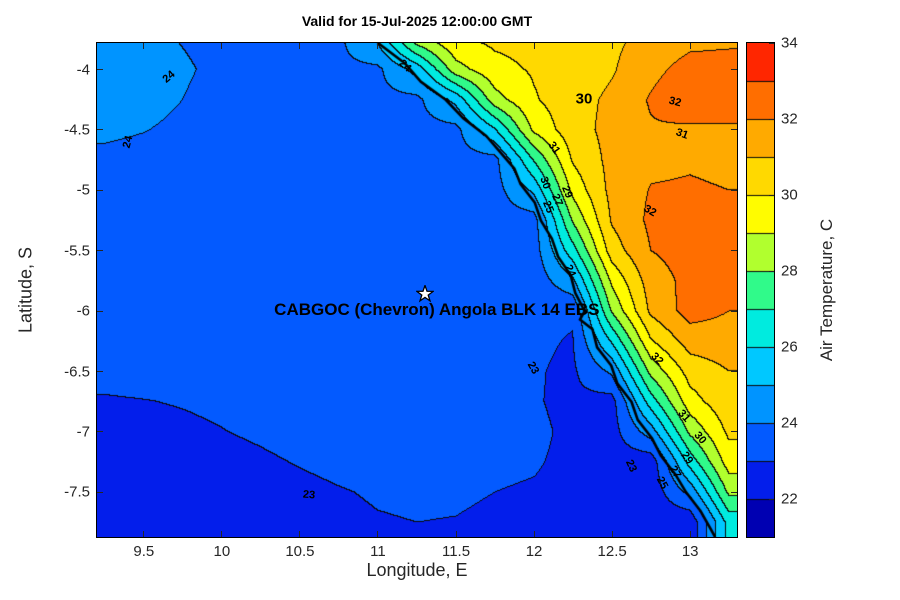 This screenshot has height=600, width=900. Describe the element at coordinates (789, 119) in the screenshot. I see `colorbar-tick-label: 32` at that location.